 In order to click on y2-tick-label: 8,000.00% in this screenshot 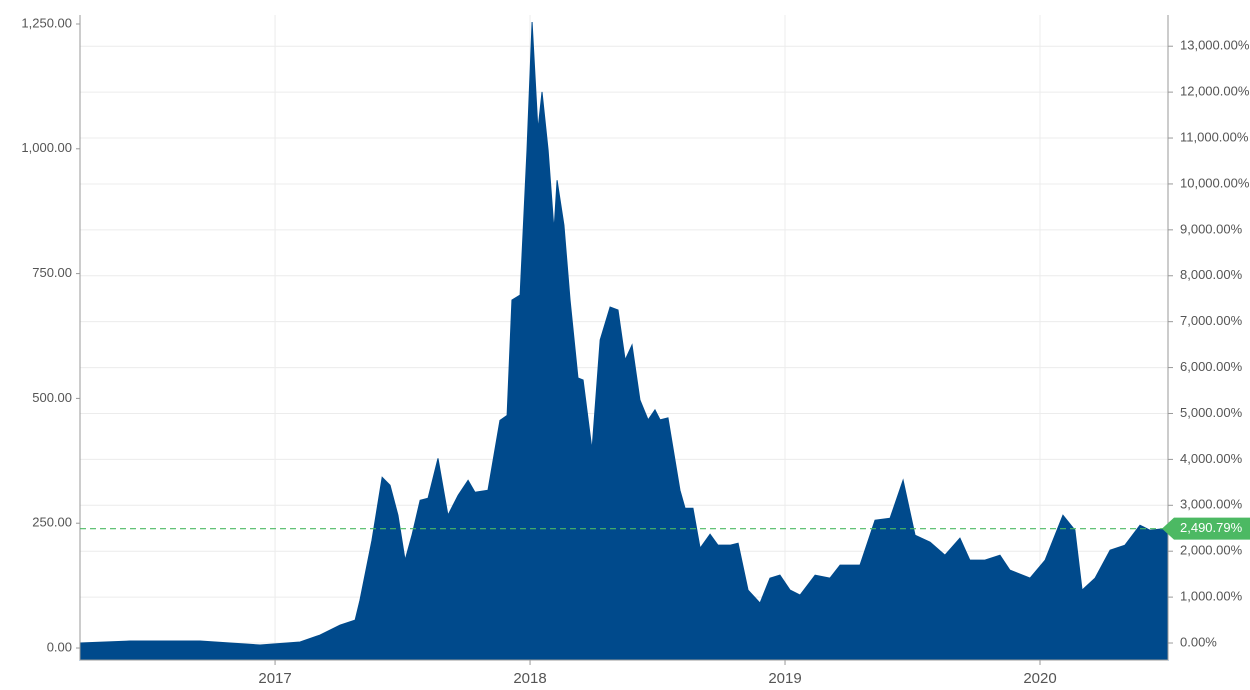, I will do `click(1211, 274)`.